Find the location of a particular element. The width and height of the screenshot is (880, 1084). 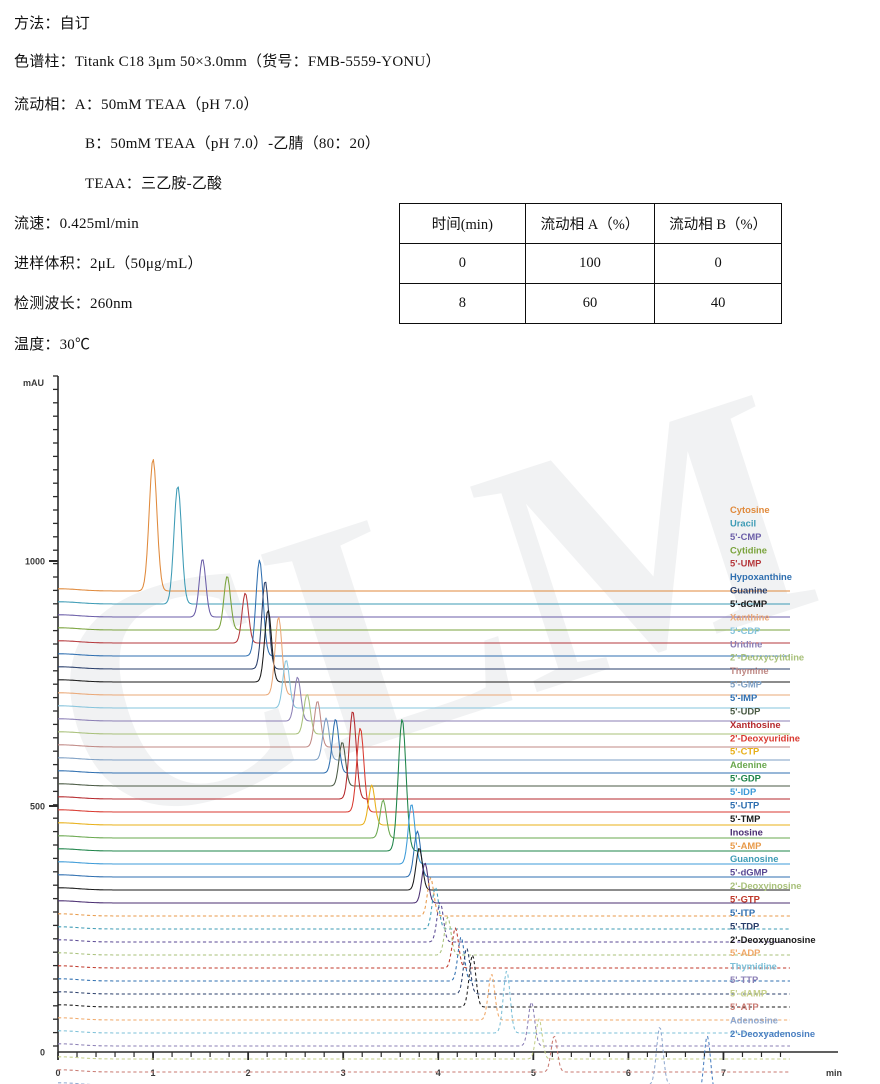

legend-item-5-atp: 5'-ATP is located at coordinates (744, 1006).